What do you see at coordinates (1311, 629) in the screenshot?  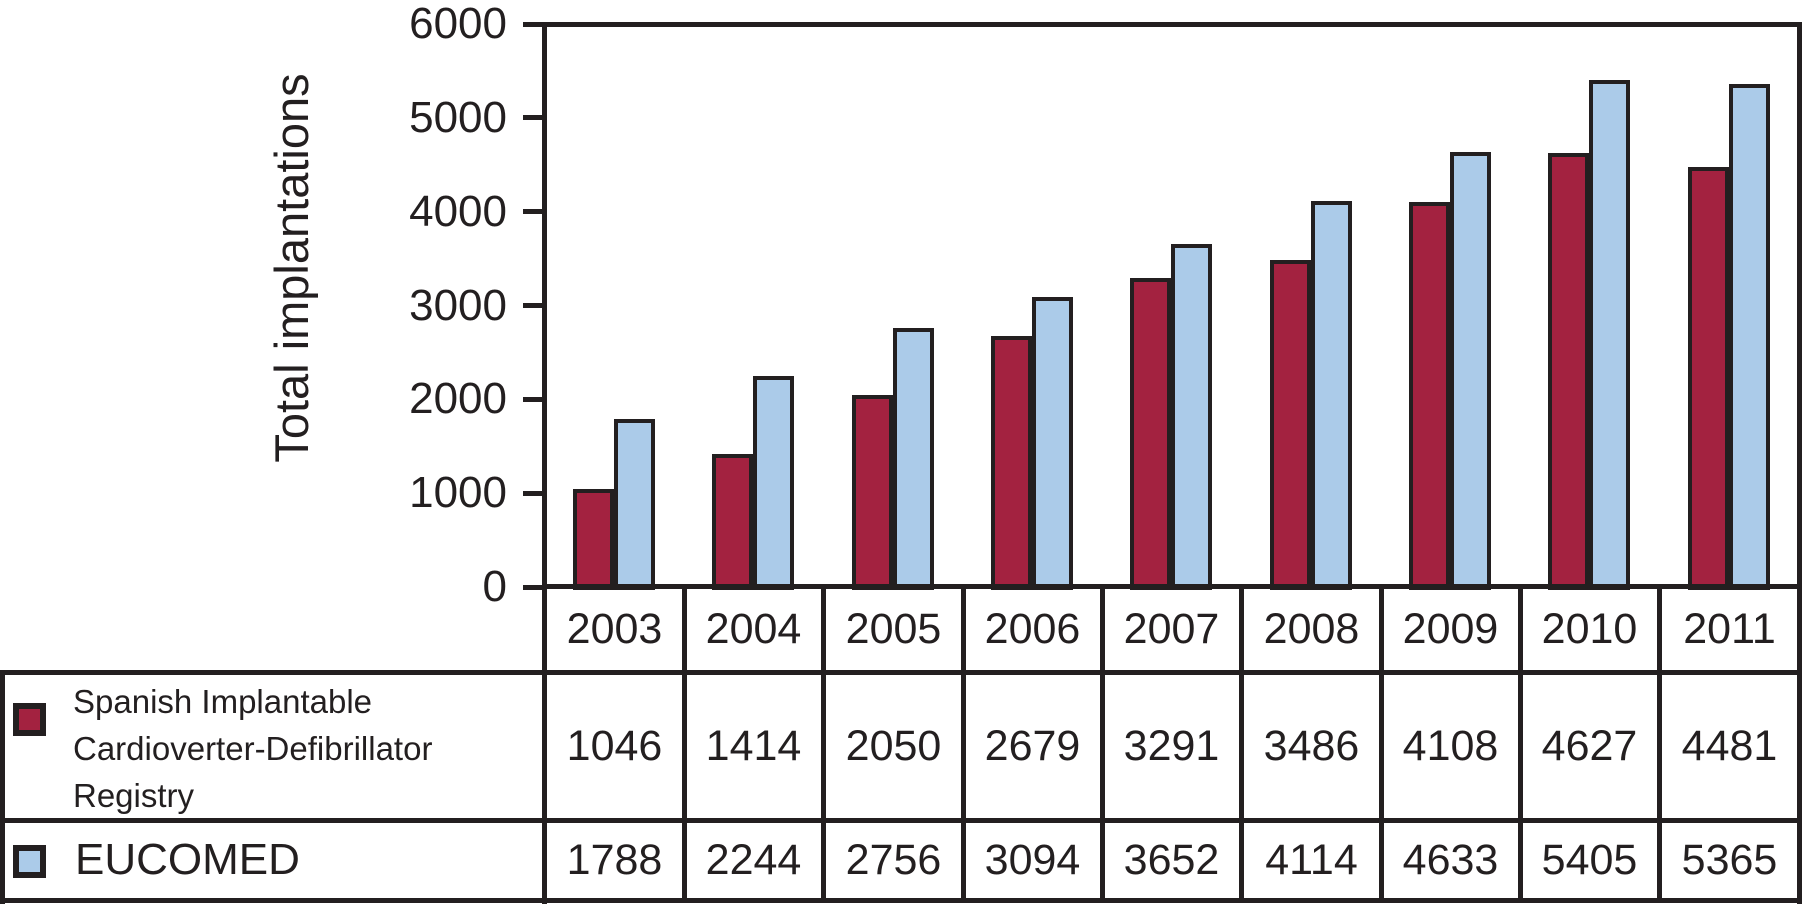 I see `year-cell-2008: 2008` at bounding box center [1311, 629].